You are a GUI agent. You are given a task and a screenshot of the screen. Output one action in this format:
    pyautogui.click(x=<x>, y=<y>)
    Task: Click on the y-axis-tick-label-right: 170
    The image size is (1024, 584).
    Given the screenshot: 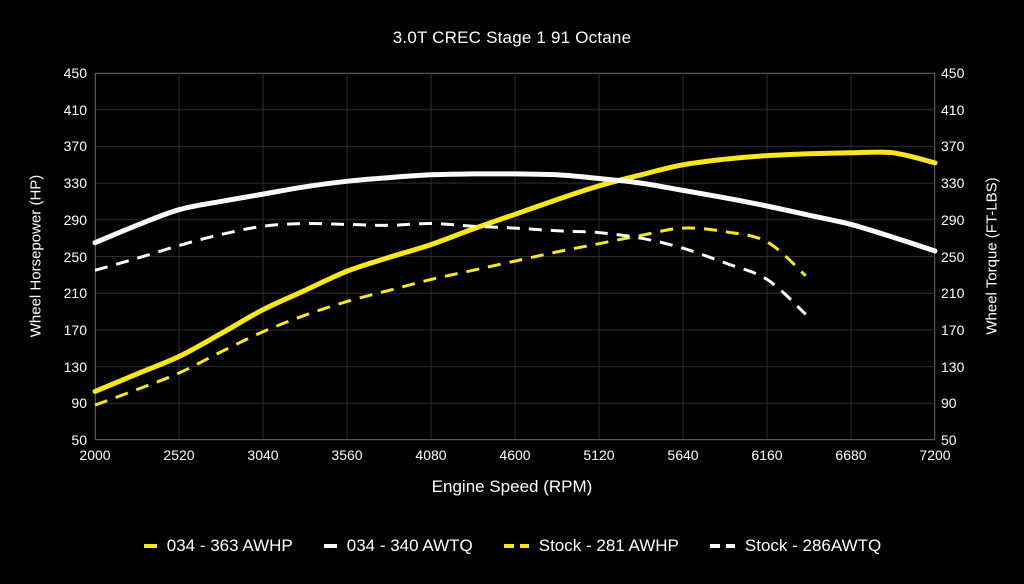 What is the action you would take?
    pyautogui.click(x=953, y=329)
    